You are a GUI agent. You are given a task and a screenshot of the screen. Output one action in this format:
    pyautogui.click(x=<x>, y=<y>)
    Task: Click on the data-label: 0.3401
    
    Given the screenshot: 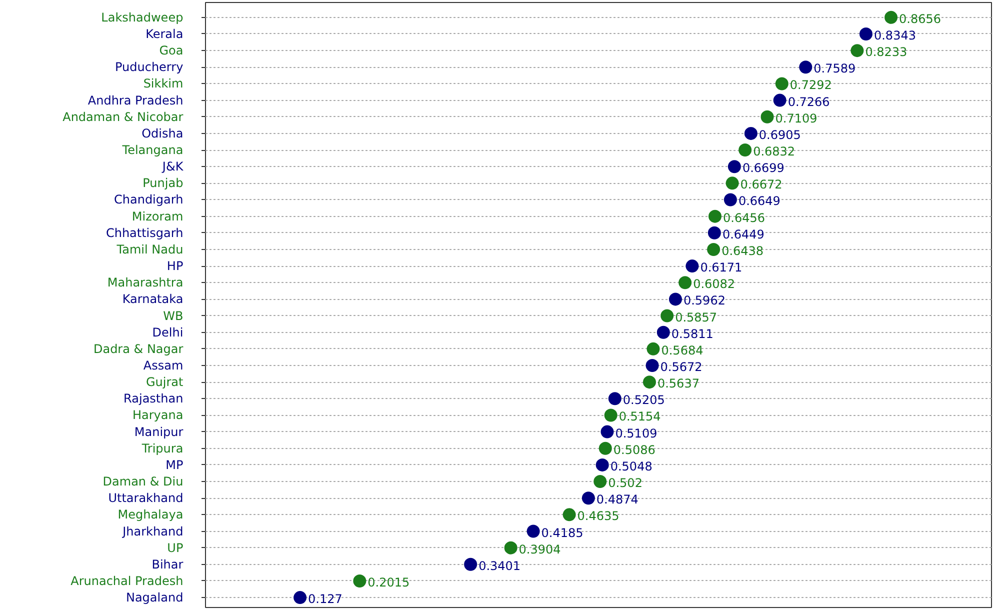 What is the action you would take?
    pyautogui.click(x=499, y=565)
    